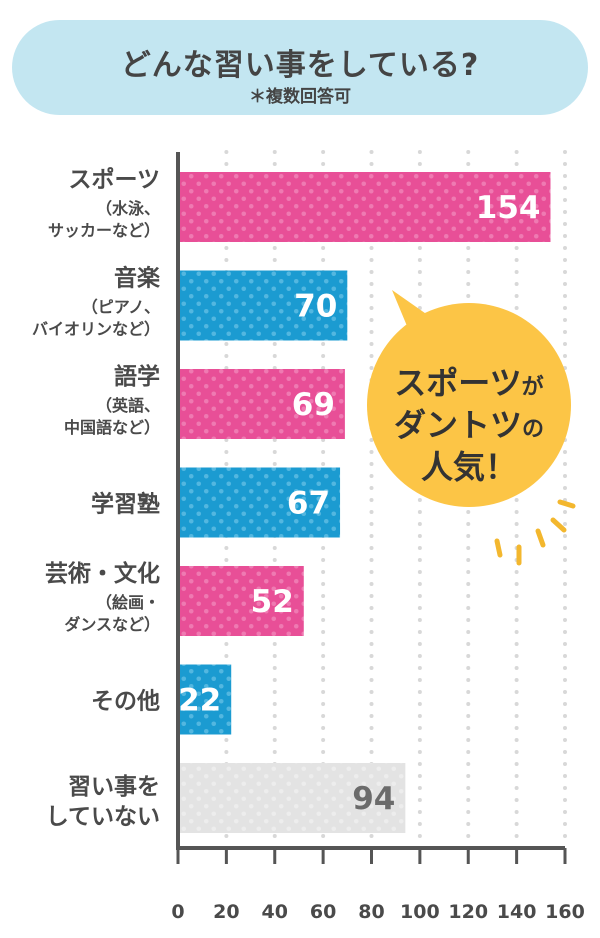 The image size is (600, 938). Describe the element at coordinates (128, 405) in the screenshot. I see `category-sublabel: （英語、` at that location.